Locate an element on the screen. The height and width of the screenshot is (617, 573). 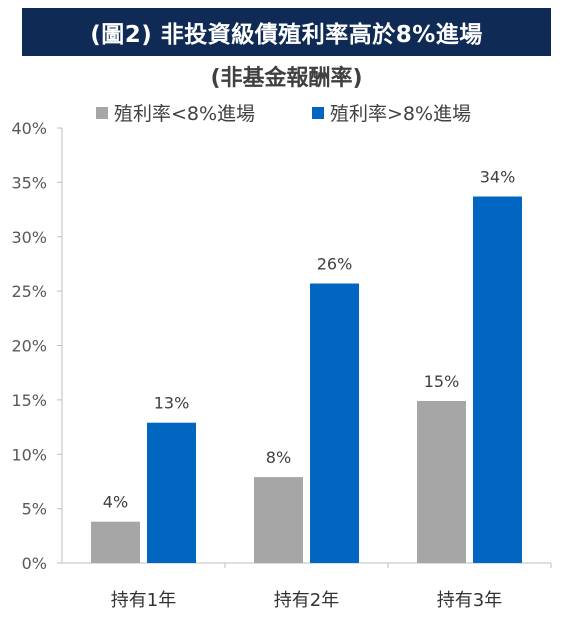
y-tick-label: 25% is located at coordinates (29, 291).